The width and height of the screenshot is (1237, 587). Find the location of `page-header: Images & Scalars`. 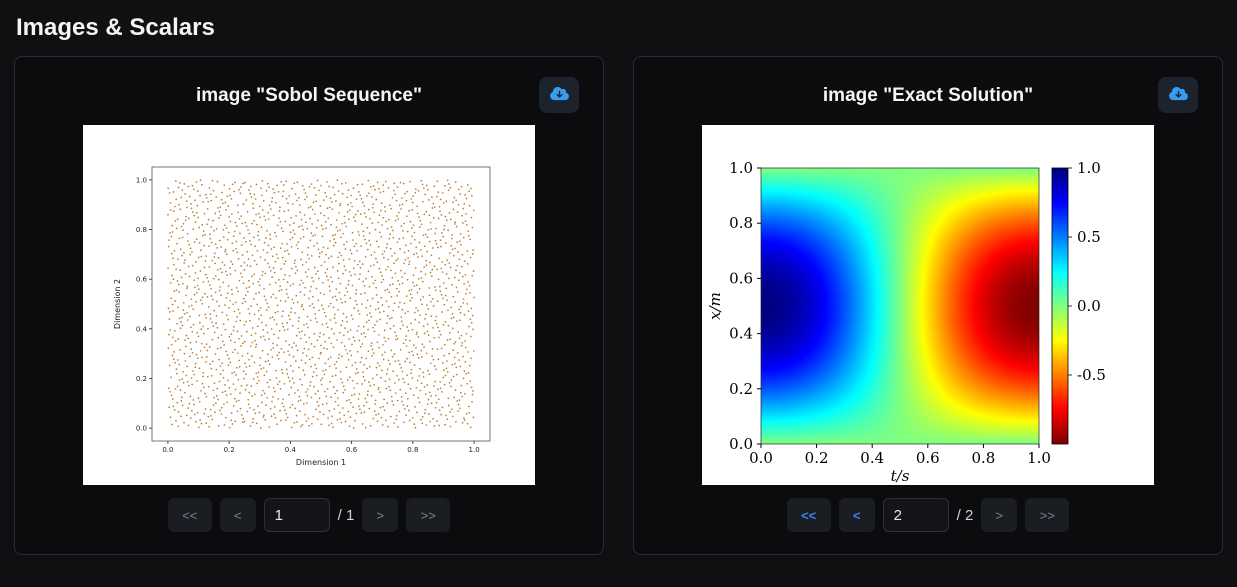

page-header: Images & Scalars is located at coordinates (618, 26).